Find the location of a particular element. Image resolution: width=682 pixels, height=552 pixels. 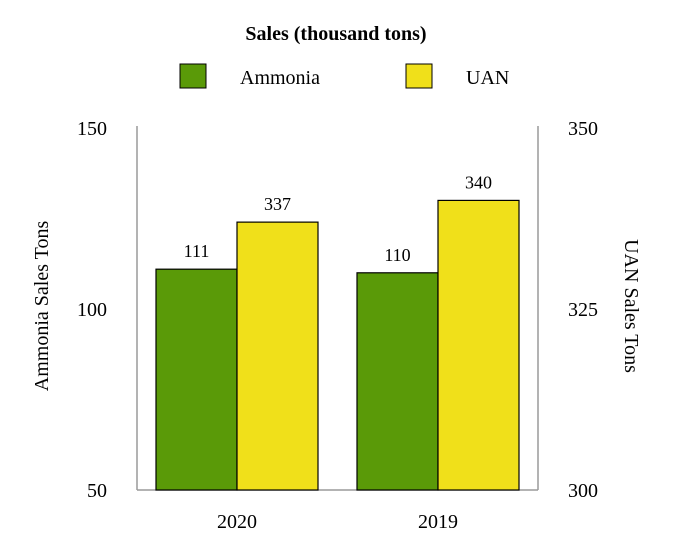

left-tick-label: 100 is located at coordinates (92, 310).